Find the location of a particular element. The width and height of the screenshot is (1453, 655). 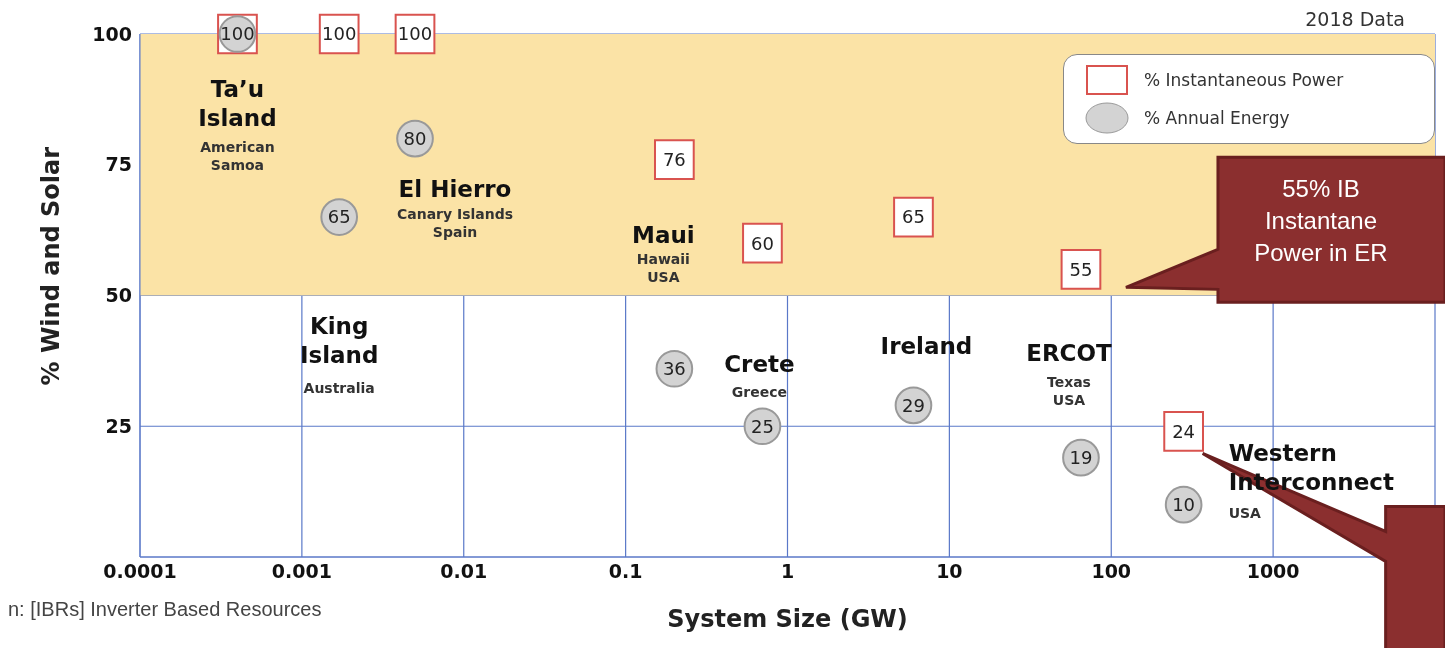

text: n: [IBRs] Inverter Based Resources is located at coordinates (165, 609).